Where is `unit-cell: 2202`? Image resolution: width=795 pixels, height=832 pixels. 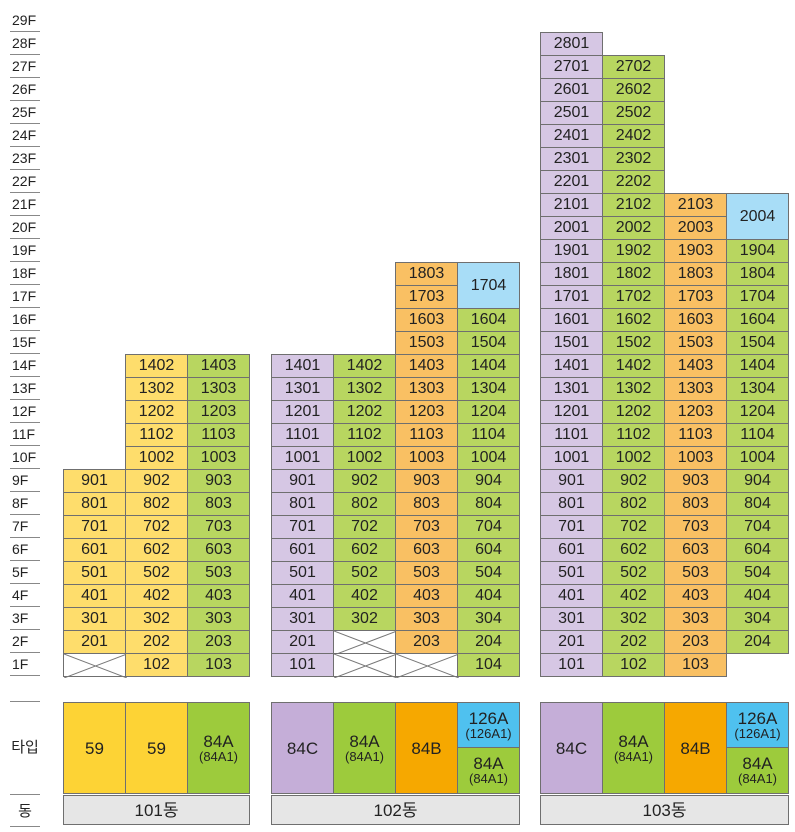
unit-cell: 2202 is located at coordinates (633, 182).